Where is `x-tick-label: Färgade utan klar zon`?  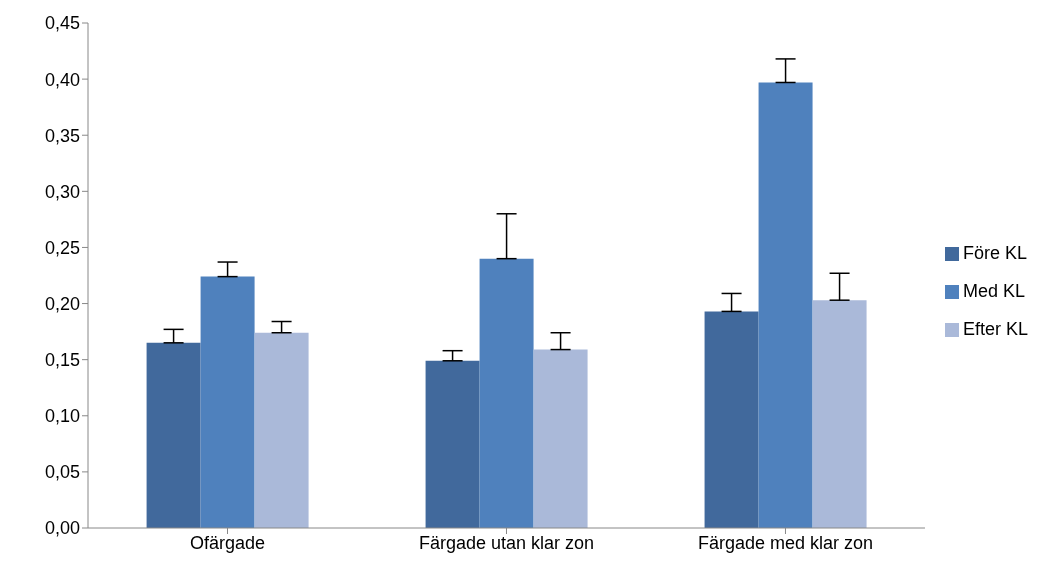 x-tick-label: Färgade utan klar zon is located at coordinates (506, 542).